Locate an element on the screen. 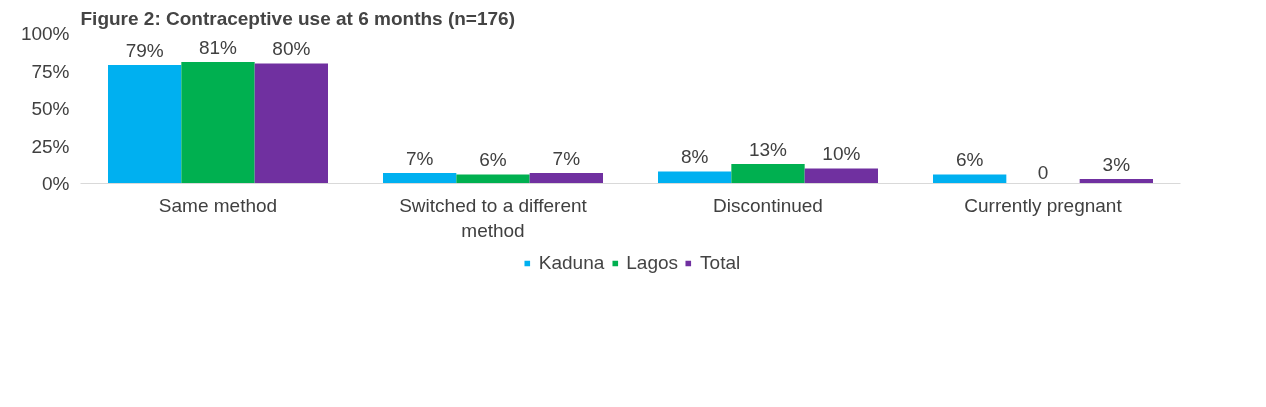 The height and width of the screenshot is (407, 1266). y-tick-label: 0% is located at coordinates (56, 183).